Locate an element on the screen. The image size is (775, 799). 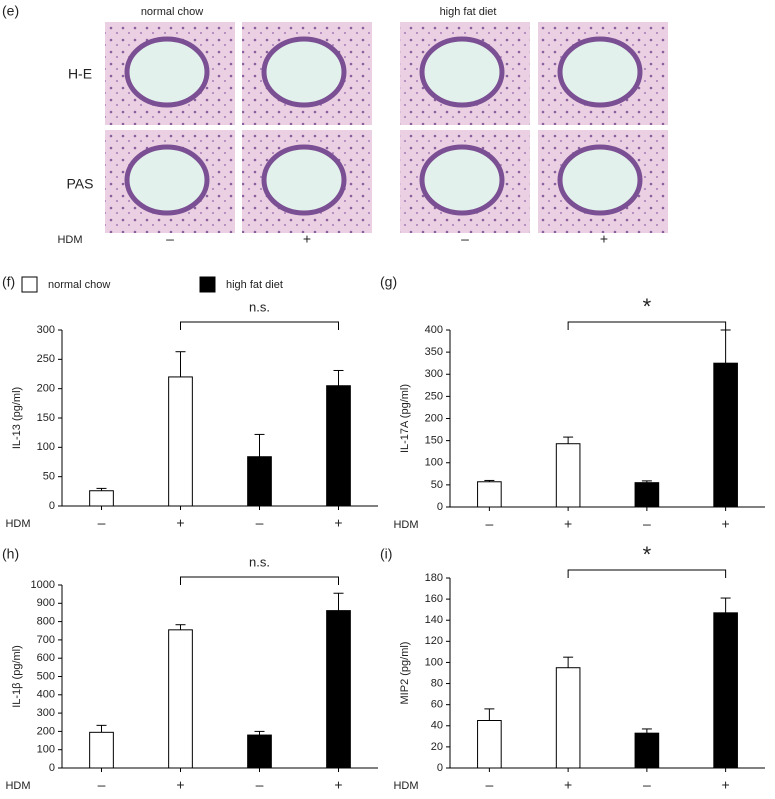
legend-label: normal chow is located at coordinates (79, 285).